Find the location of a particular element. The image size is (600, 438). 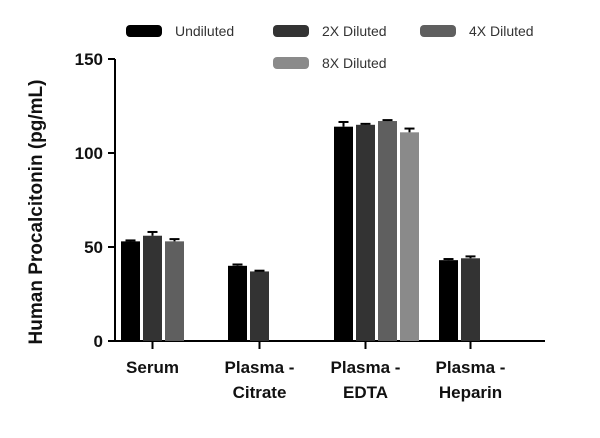

legend-label: 4X Diluted is located at coordinates (501, 31).